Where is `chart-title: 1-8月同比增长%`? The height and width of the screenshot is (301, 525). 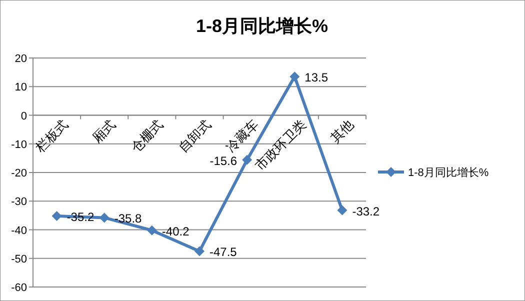
chart-title: 1-8月同比增长% is located at coordinates (262, 26).